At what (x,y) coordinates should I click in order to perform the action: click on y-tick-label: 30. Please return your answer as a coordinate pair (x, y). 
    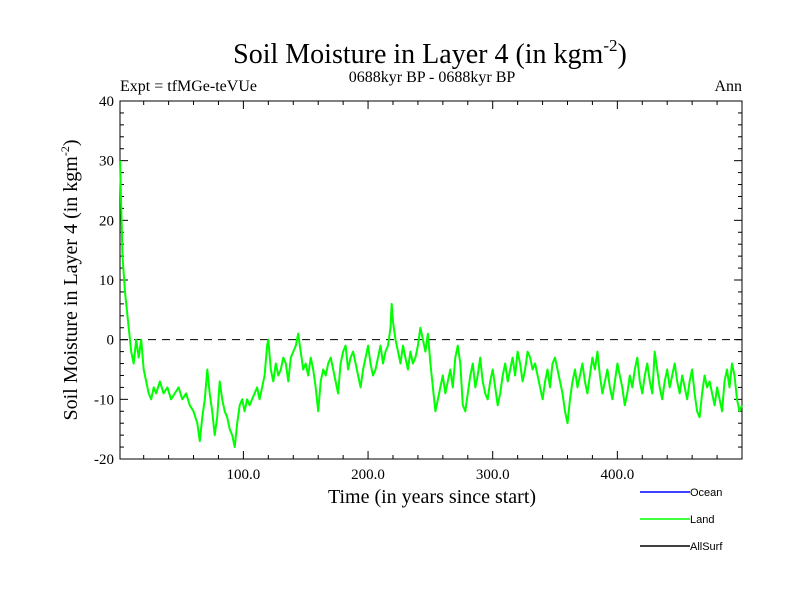
    Looking at the image, I should click on (106, 162).